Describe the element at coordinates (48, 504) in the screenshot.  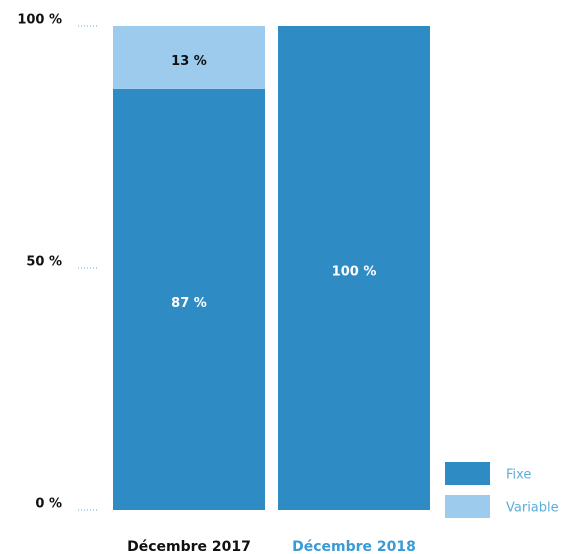
I see `y-tick-label: 0 %` at that location.